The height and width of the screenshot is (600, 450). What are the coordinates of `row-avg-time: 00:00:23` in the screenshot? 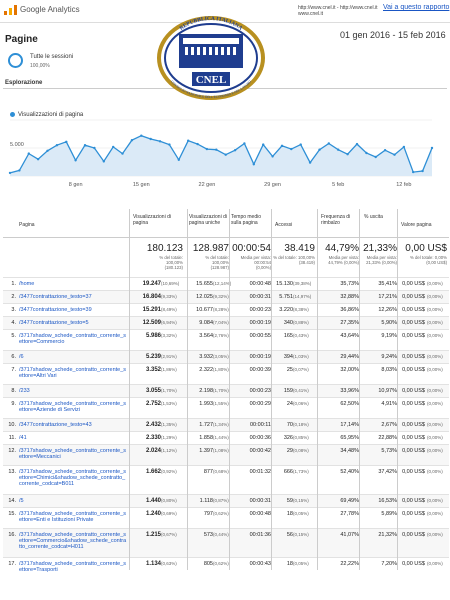 It's located at (260, 310).